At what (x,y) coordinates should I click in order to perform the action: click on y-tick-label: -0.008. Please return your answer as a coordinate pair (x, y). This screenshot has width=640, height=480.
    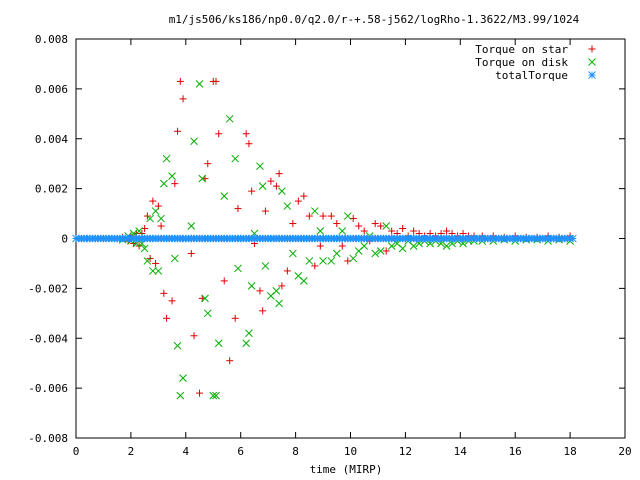
    Looking at the image, I should click on (48, 438).